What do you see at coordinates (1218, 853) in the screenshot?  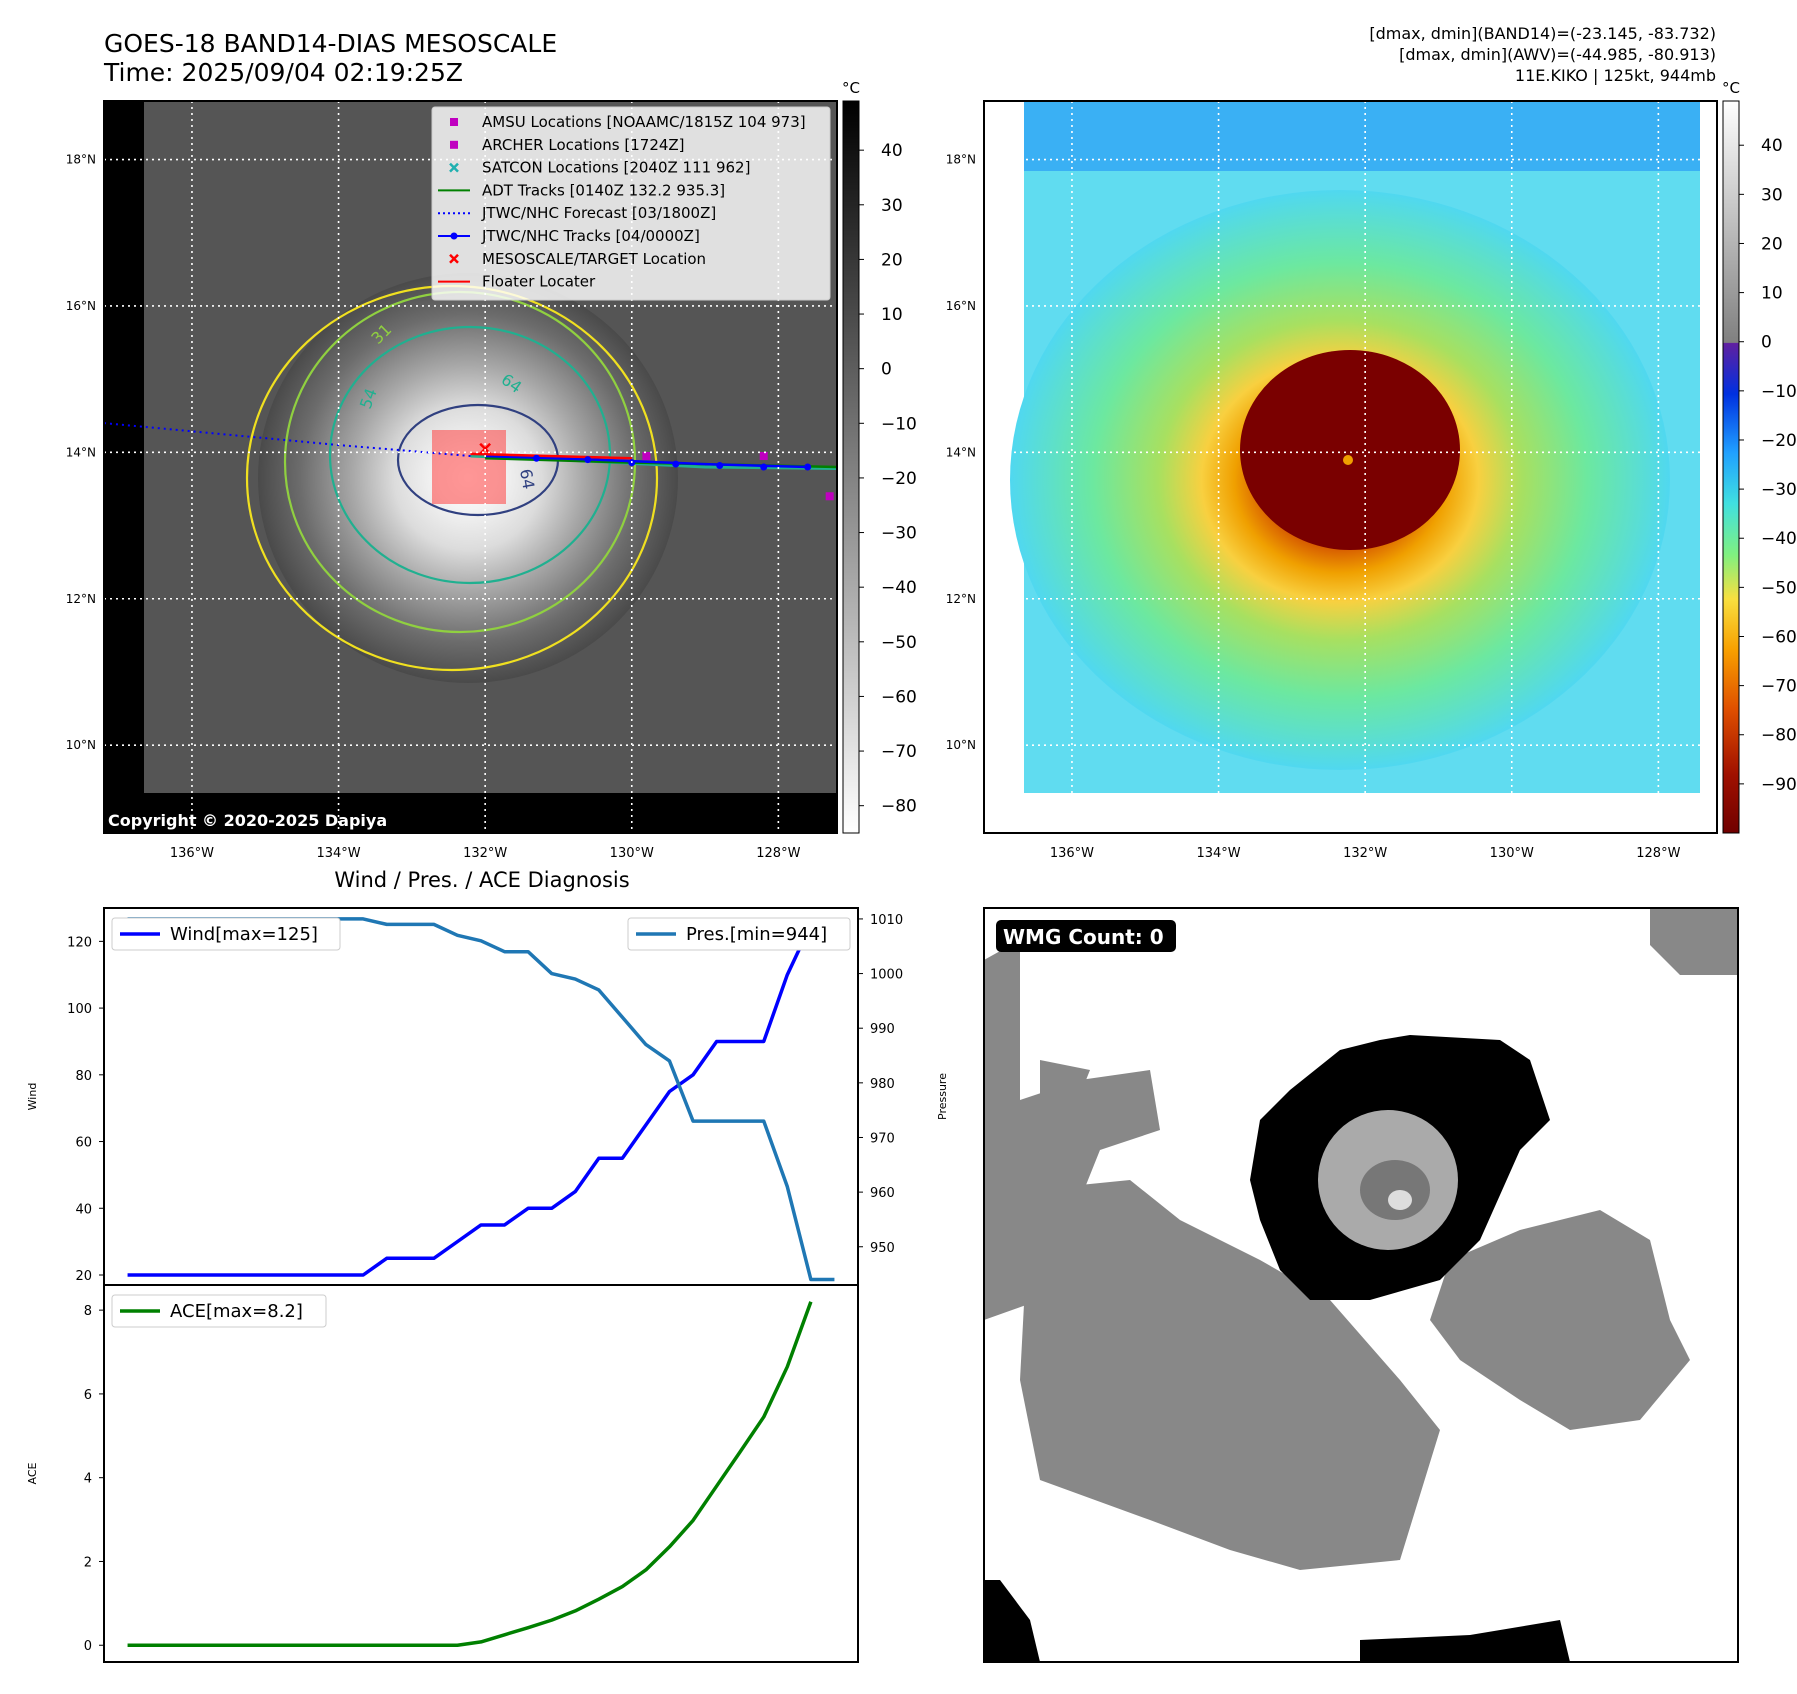 I see `lon-tick-label: 134°W` at bounding box center [1218, 853].